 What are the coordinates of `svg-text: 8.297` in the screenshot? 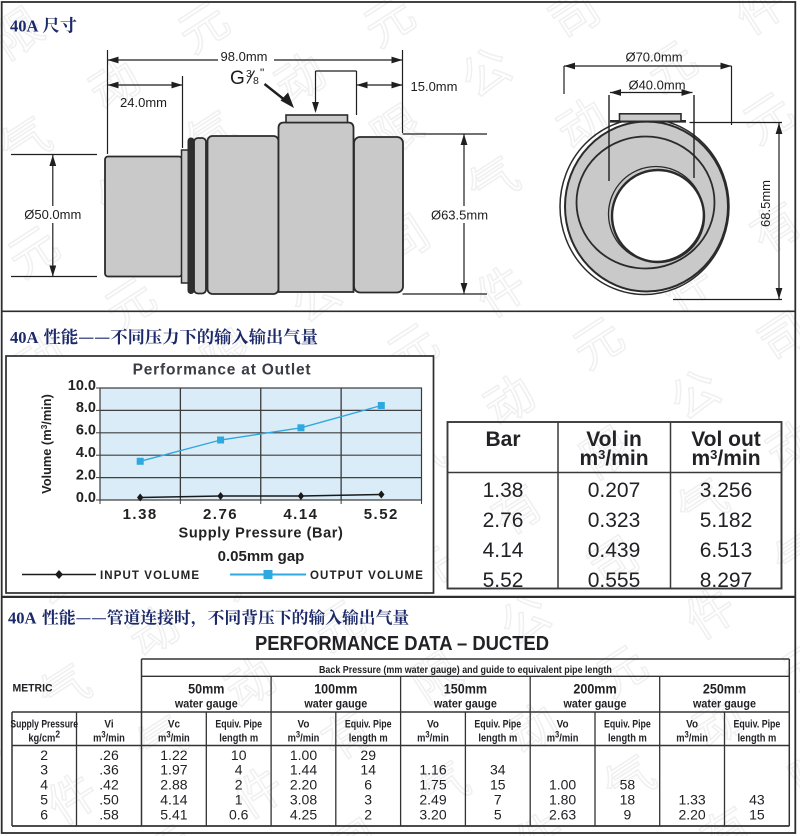 It's located at (726, 580).